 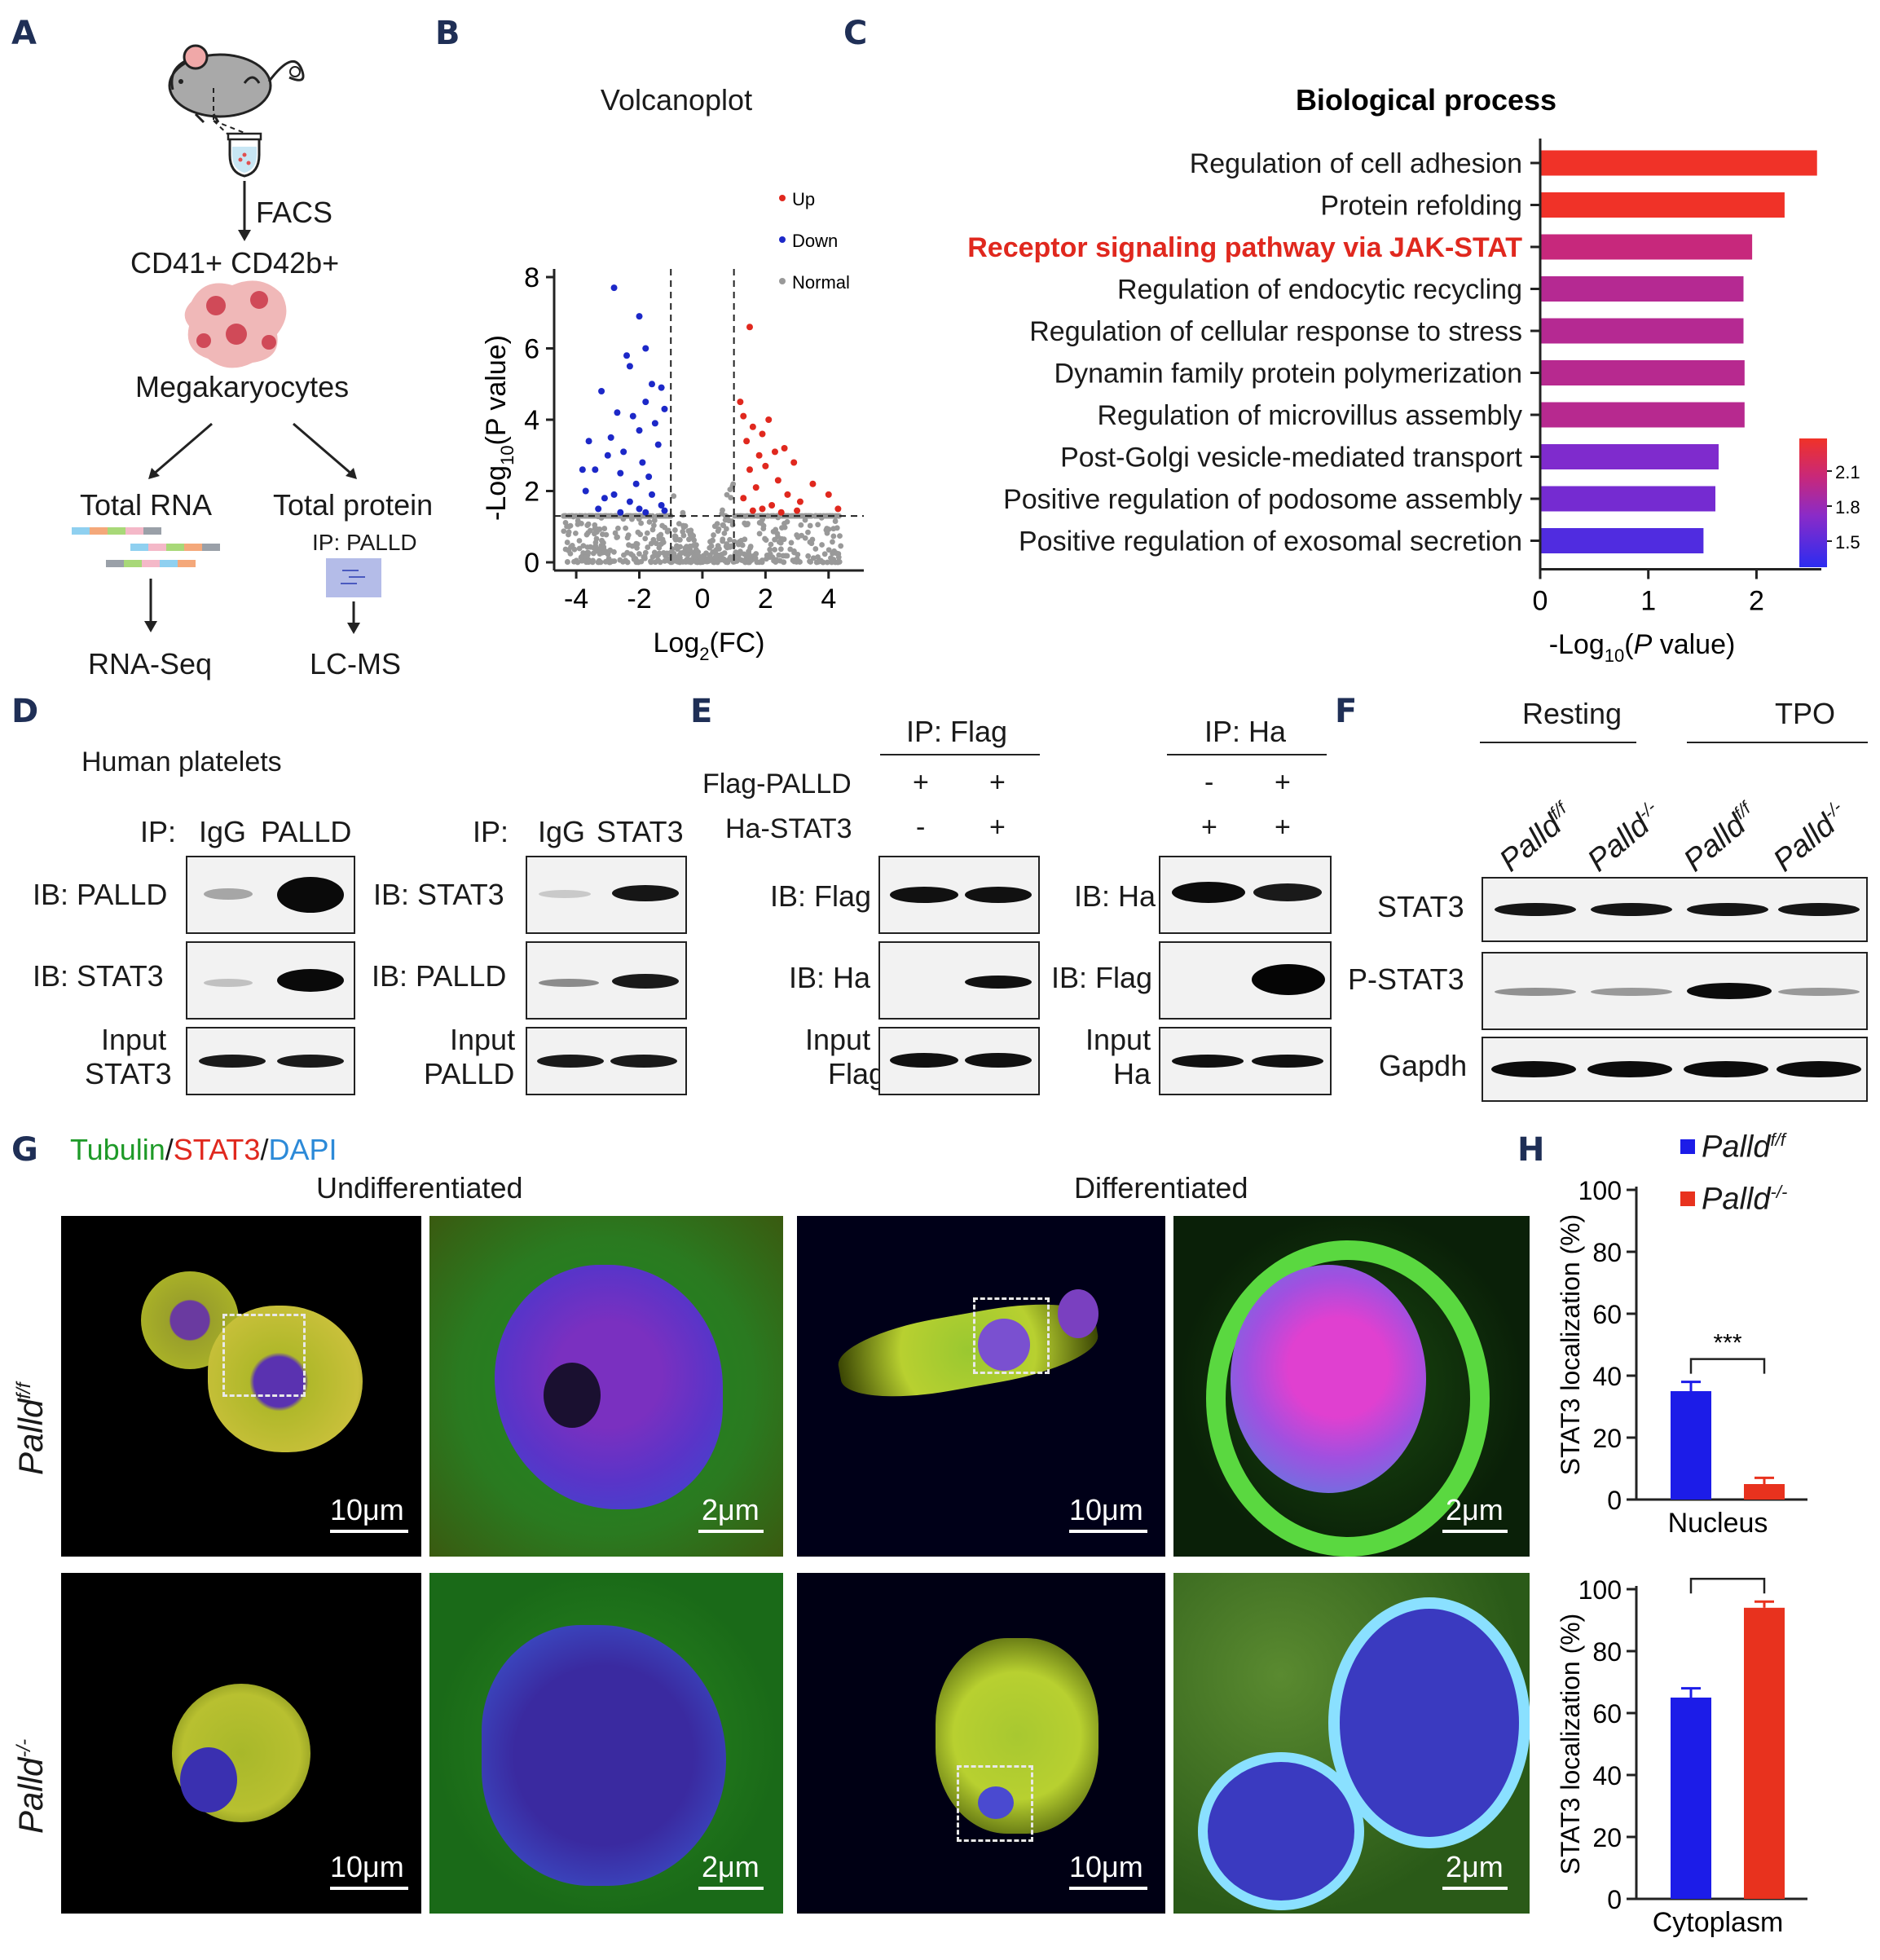 What do you see at coordinates (959, 895) in the screenshot?
I see `blot-e-flag` at bounding box center [959, 895].